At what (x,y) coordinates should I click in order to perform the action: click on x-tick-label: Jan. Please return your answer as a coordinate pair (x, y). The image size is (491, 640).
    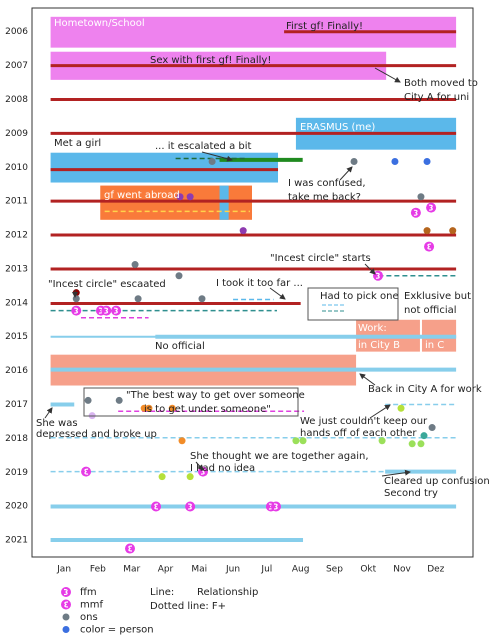
    Looking at the image, I should click on (63, 570).